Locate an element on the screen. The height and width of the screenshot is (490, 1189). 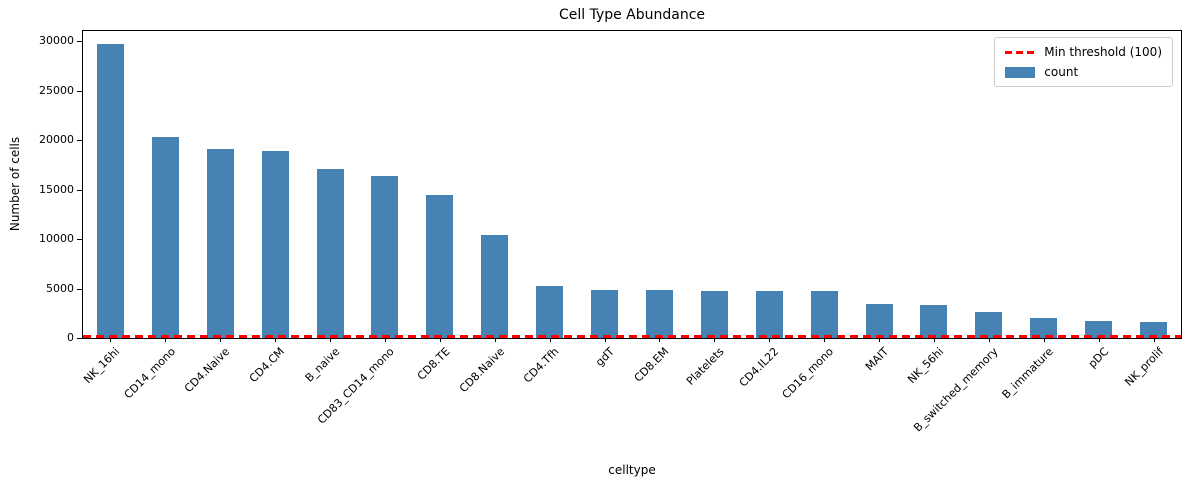
bar-CD4.IL22 is located at coordinates (769, 314).